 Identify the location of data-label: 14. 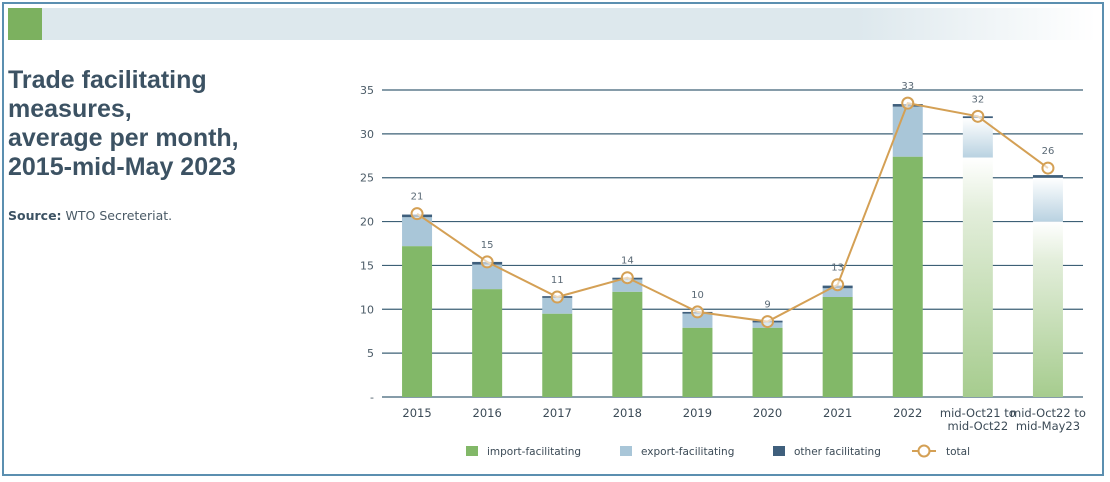
(627, 261).